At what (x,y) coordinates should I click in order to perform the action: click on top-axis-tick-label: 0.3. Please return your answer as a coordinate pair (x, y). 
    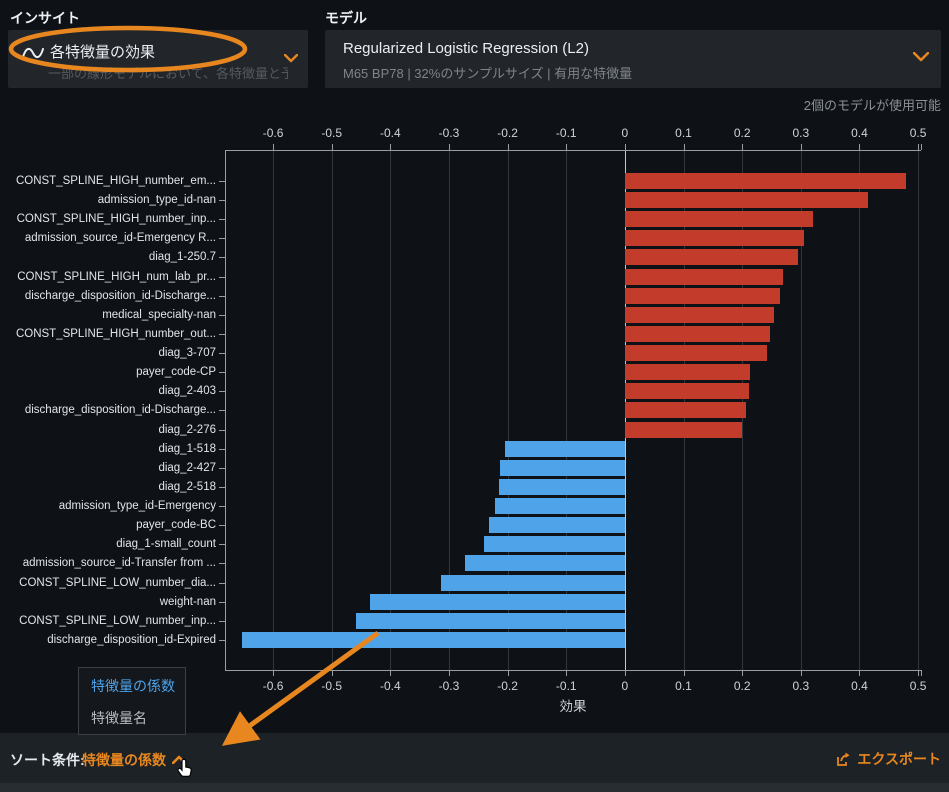
    Looking at the image, I should click on (801, 133).